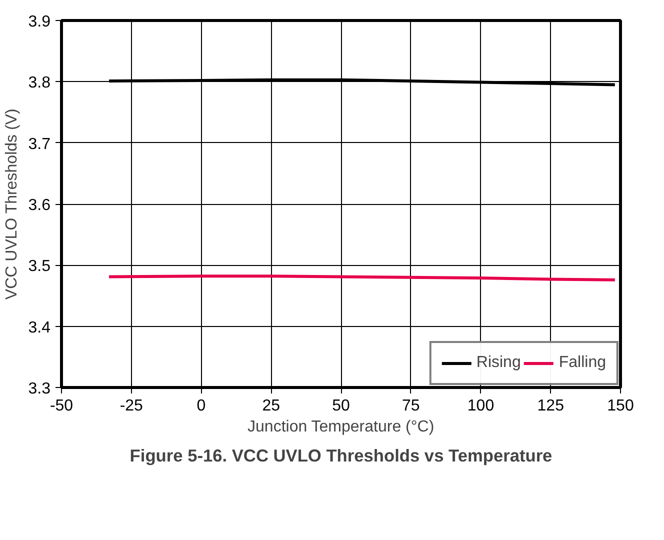 This screenshot has width=664, height=540. I want to click on x-tick-label: 25, so click(271, 406).